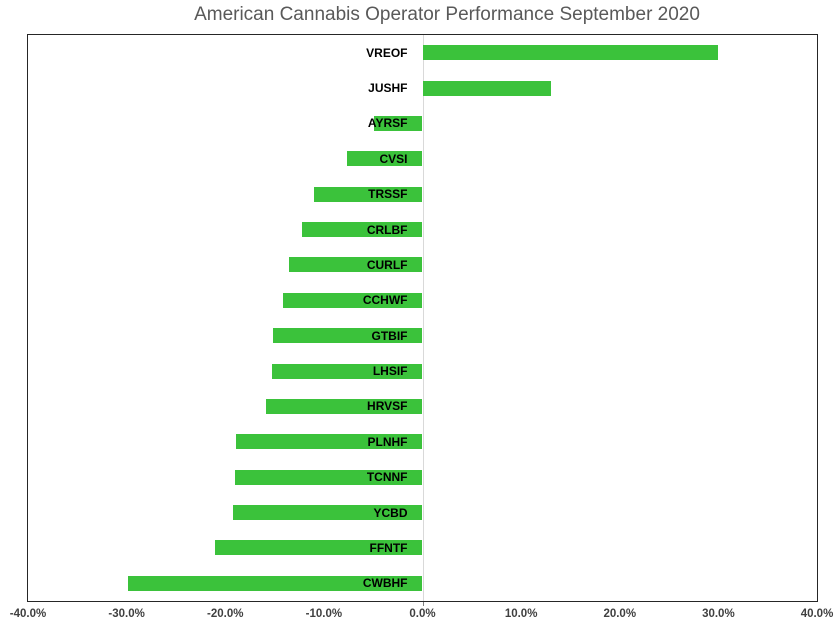 The image size is (839, 632). What do you see at coordinates (356, 265) in the screenshot?
I see `bar-curlf` at bounding box center [356, 265].